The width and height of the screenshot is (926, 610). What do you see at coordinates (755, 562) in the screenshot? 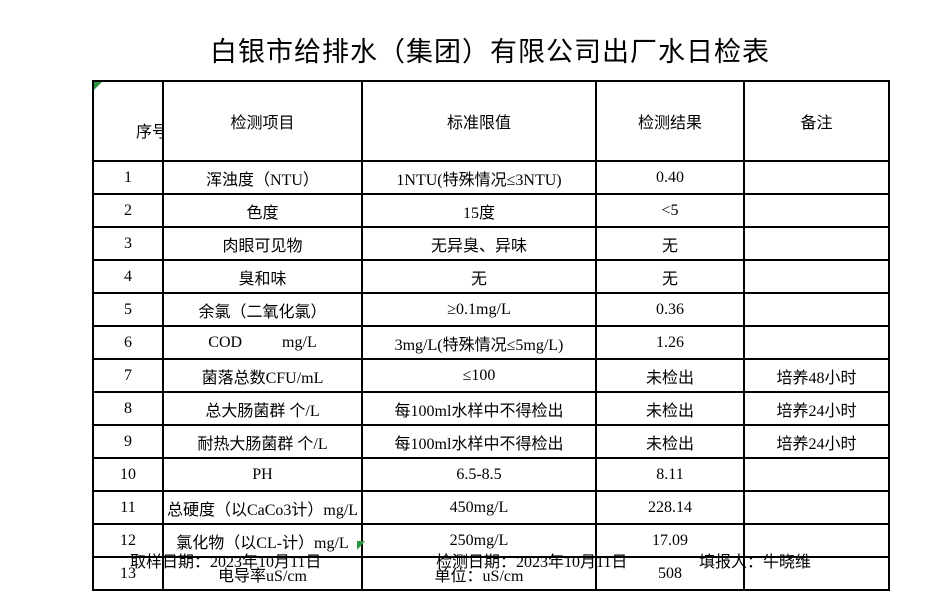
I see `reporter-text: 填报人：牛晓维` at bounding box center [755, 562].